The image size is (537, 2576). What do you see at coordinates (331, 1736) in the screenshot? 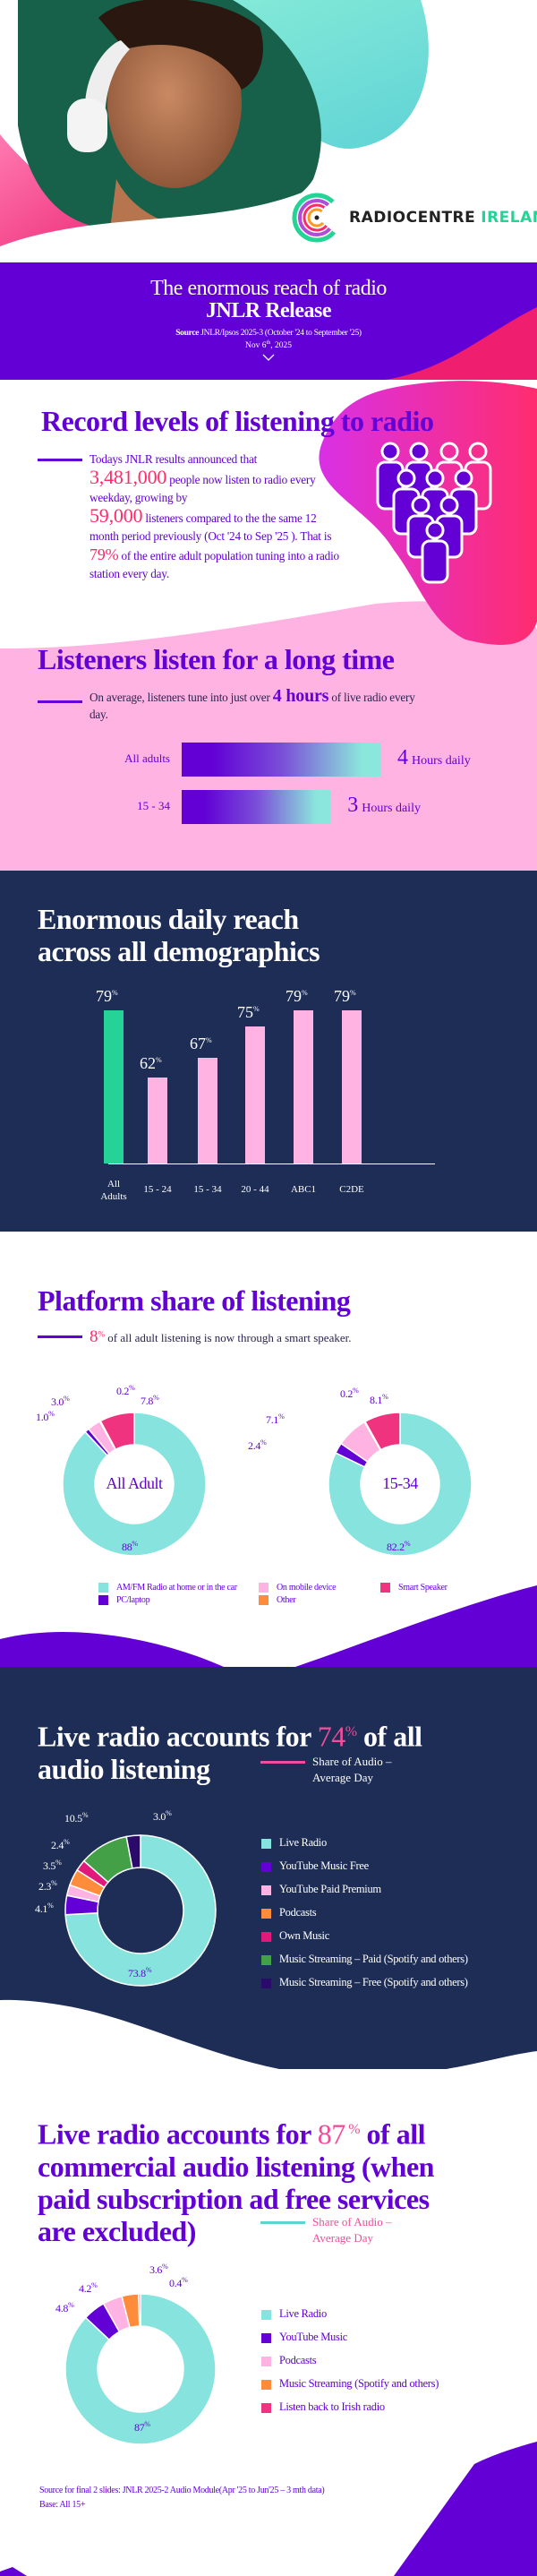
I see `audio-live-radio-percent: 74` at bounding box center [331, 1736].